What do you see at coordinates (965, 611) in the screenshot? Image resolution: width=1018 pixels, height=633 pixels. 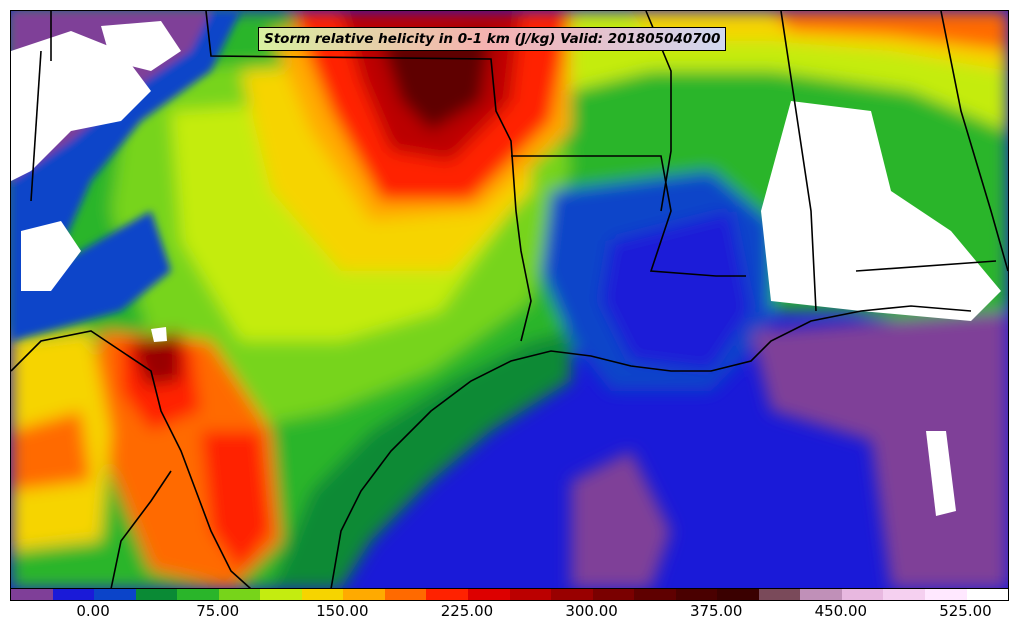 I see `colorbar-tick-label: 525.00` at bounding box center [965, 611].